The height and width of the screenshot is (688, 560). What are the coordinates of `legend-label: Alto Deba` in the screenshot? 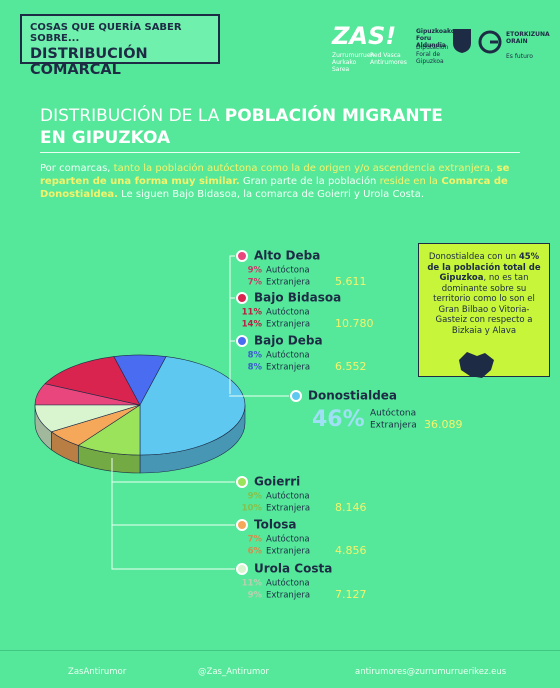 It's located at (287, 256).